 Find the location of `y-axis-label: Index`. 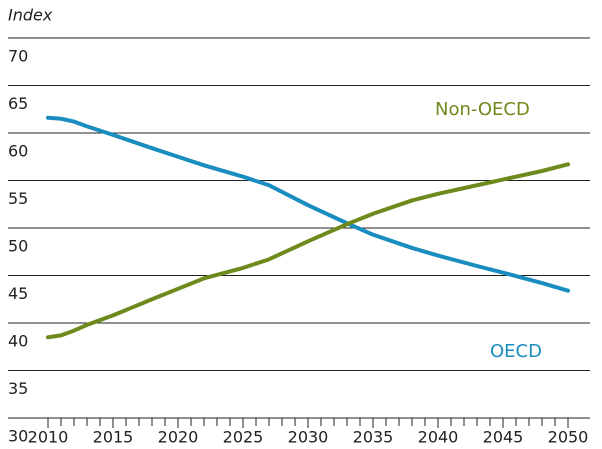

y-axis-label: Index is located at coordinates (30, 15).